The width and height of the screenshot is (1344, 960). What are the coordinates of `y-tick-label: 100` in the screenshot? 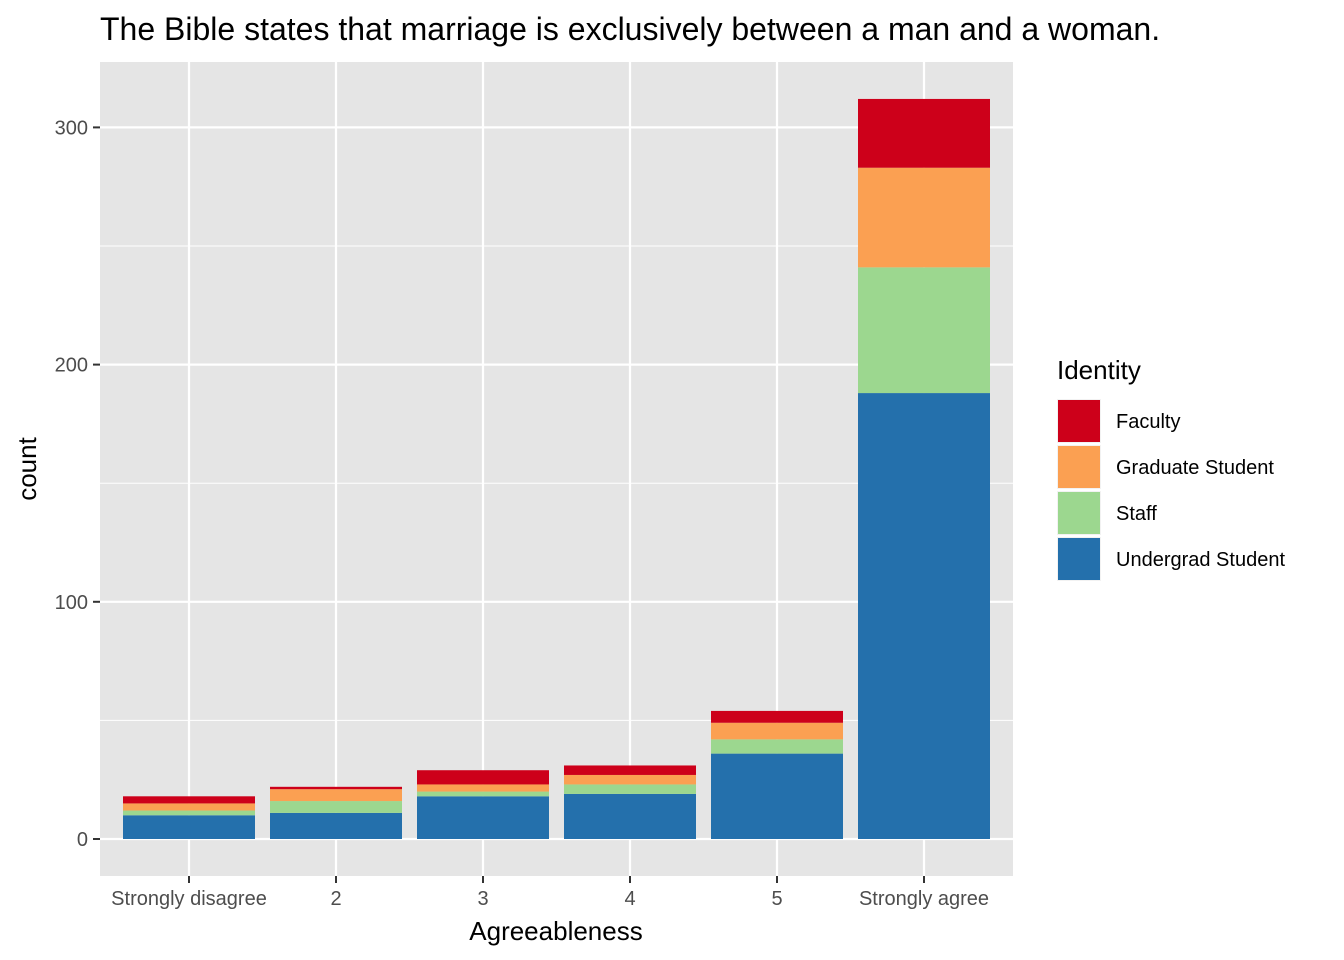 It's located at (71, 603).